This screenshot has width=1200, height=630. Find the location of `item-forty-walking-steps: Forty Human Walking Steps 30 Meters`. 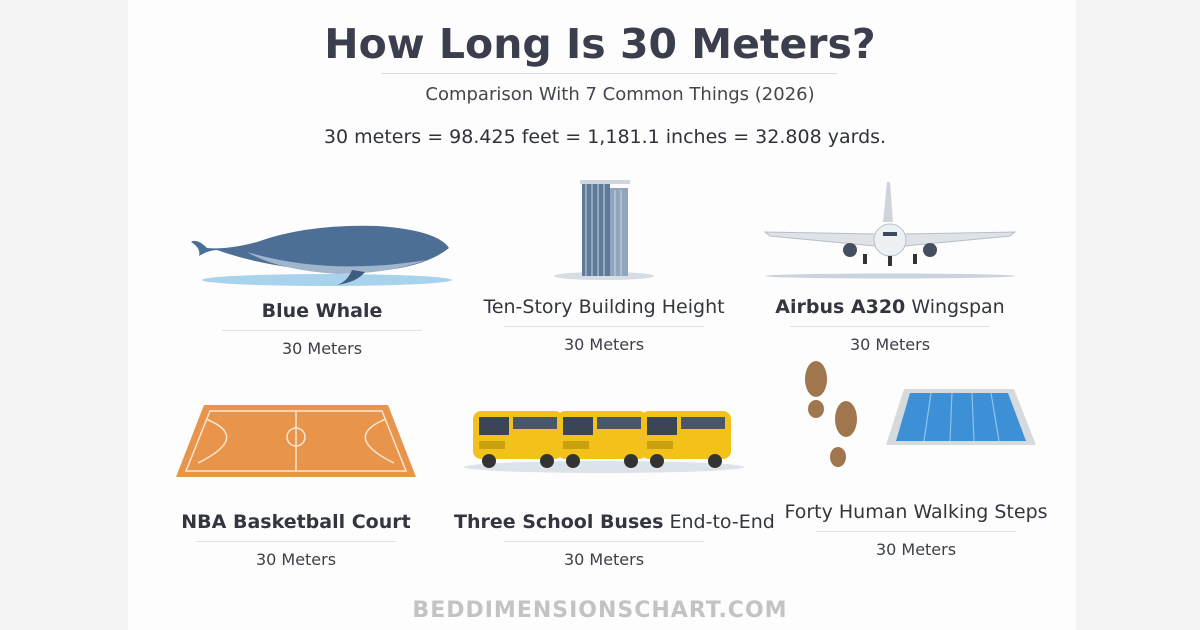

item-forty-walking-steps: Forty Human Walking Steps 30 Meters is located at coordinates (916, 460).